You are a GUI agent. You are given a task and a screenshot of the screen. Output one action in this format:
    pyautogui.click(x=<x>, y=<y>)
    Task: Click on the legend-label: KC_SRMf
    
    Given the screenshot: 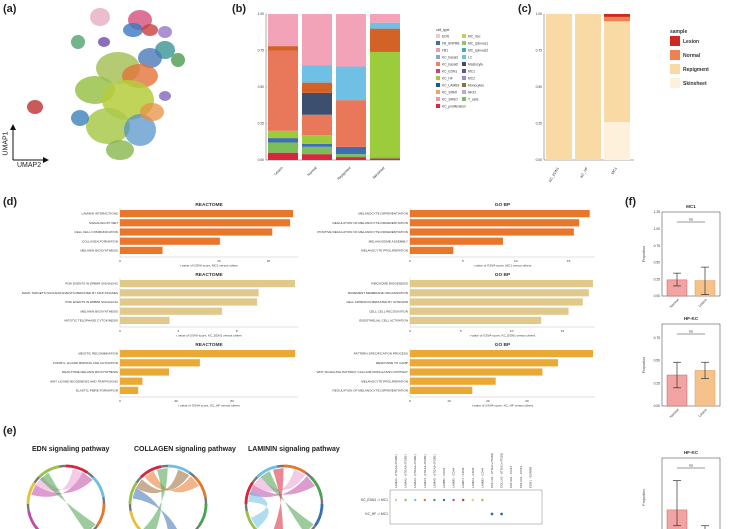 What is the action you would take?
    pyautogui.click(x=449, y=92)
    